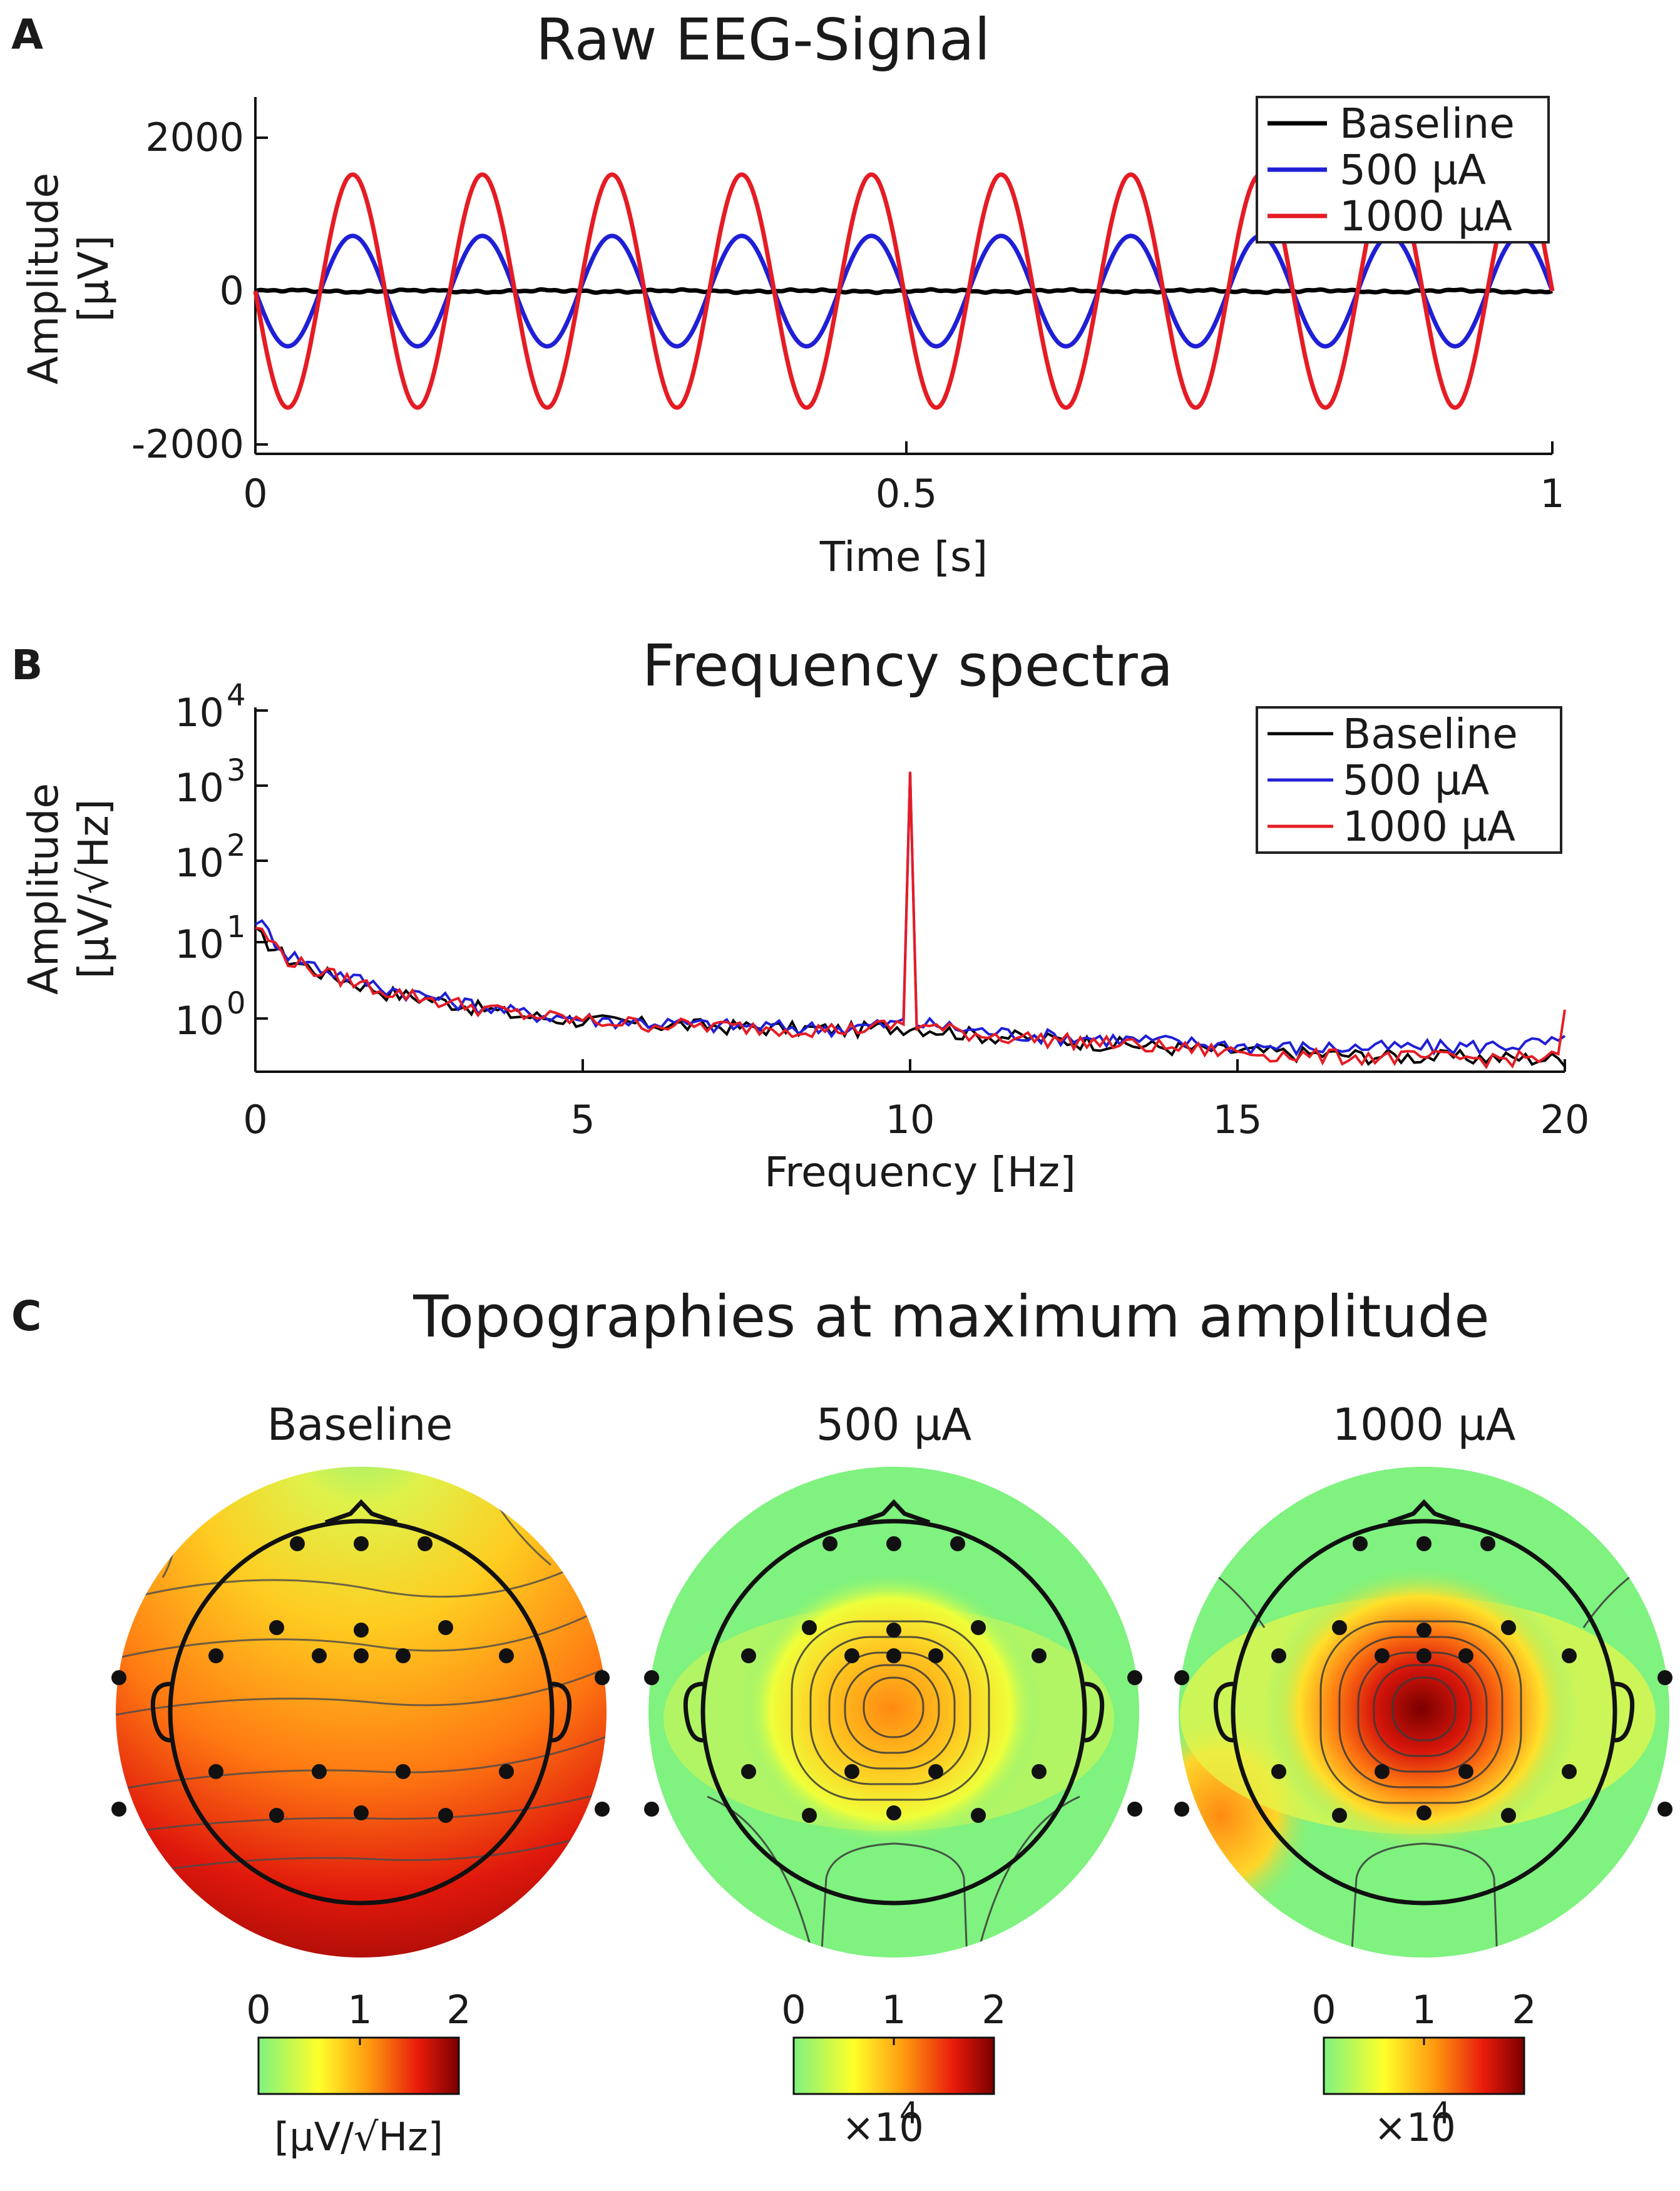 The image size is (1680, 2191). I want to click on y-tick-label: 2000, so click(194, 137).